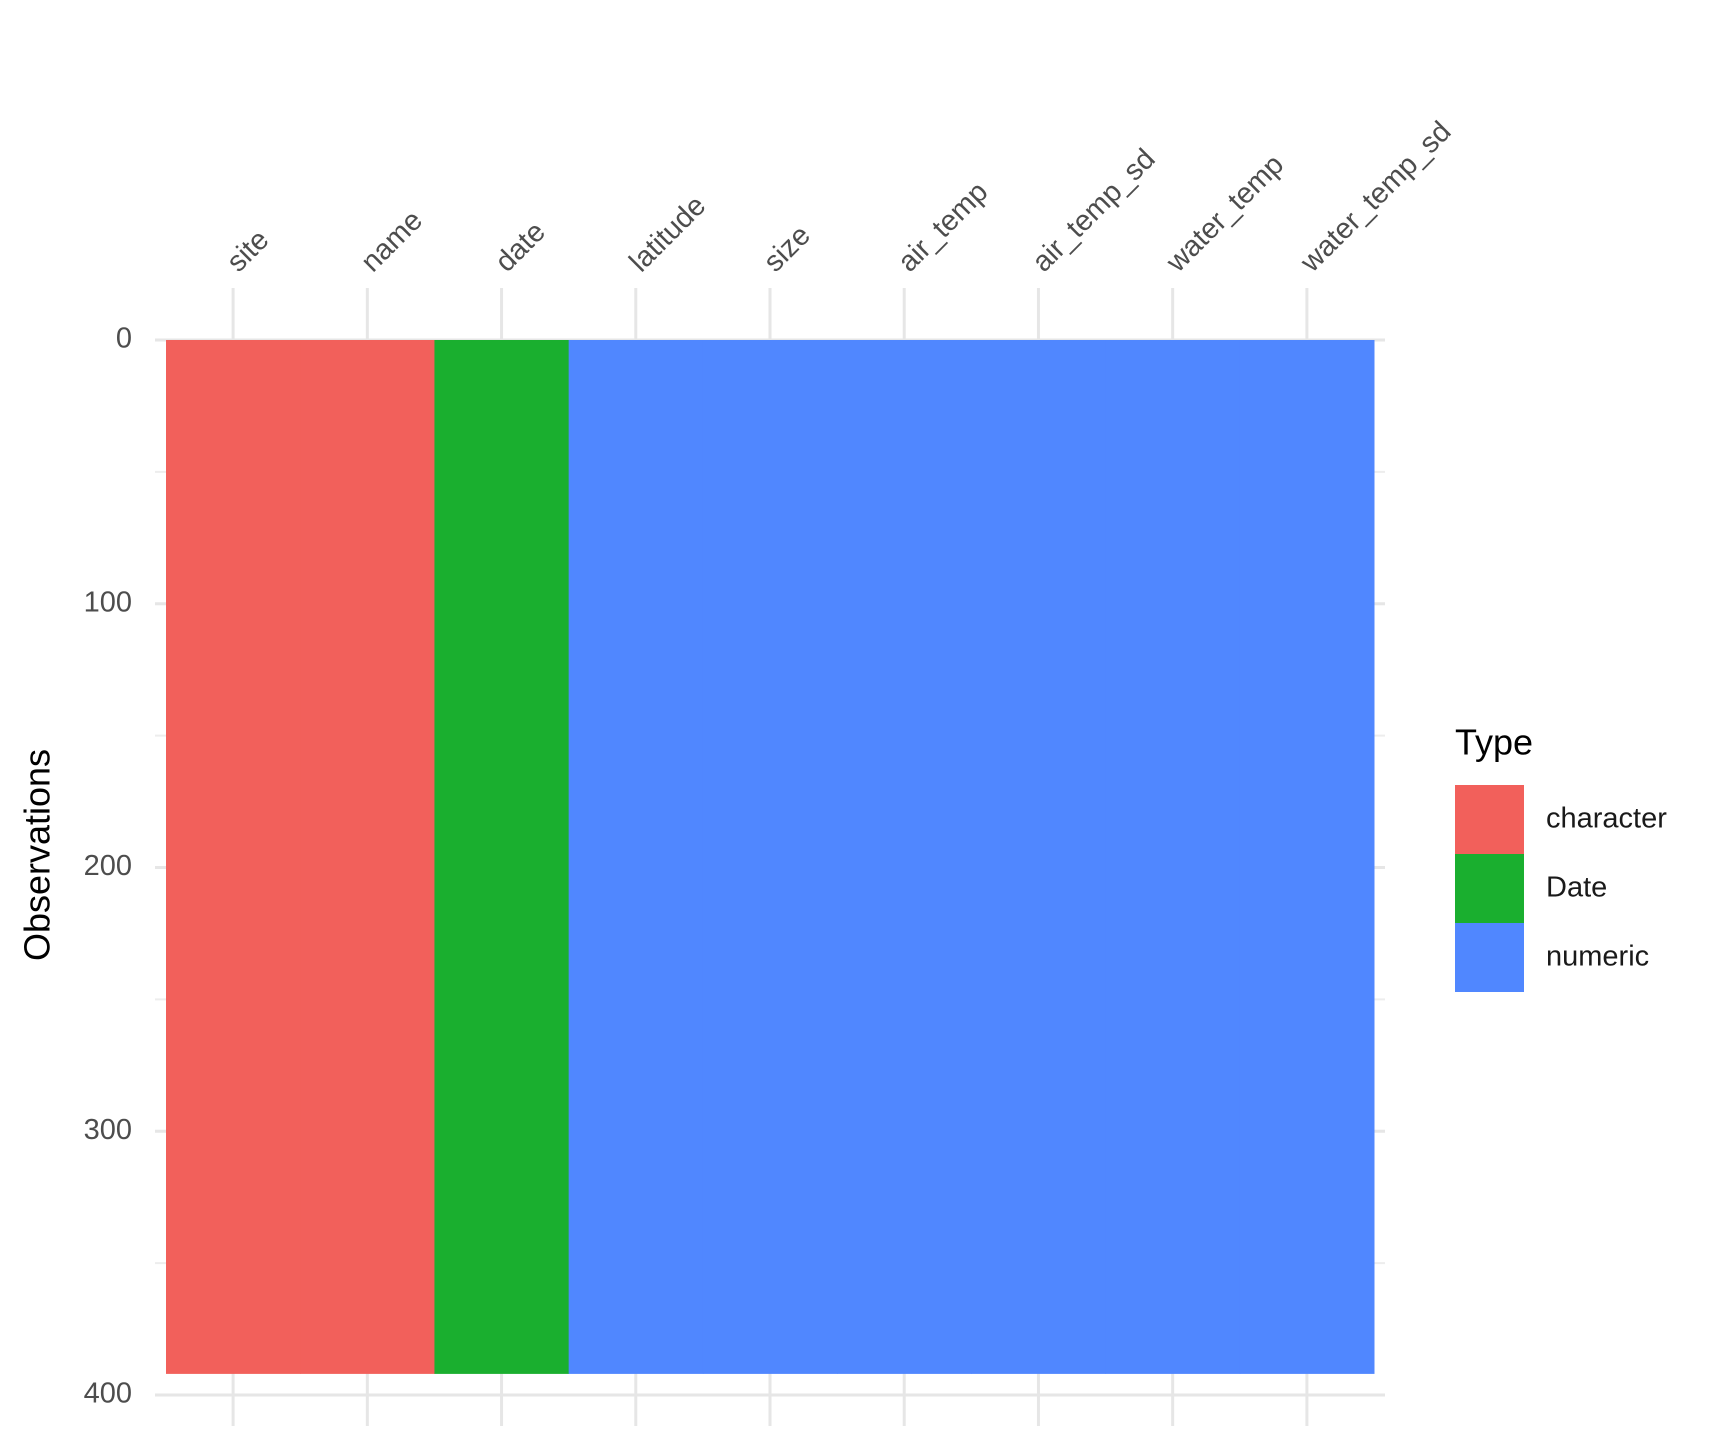 The width and height of the screenshot is (1728, 1440). I want to click on x-tick-label: air_temp, so click(943, 227).